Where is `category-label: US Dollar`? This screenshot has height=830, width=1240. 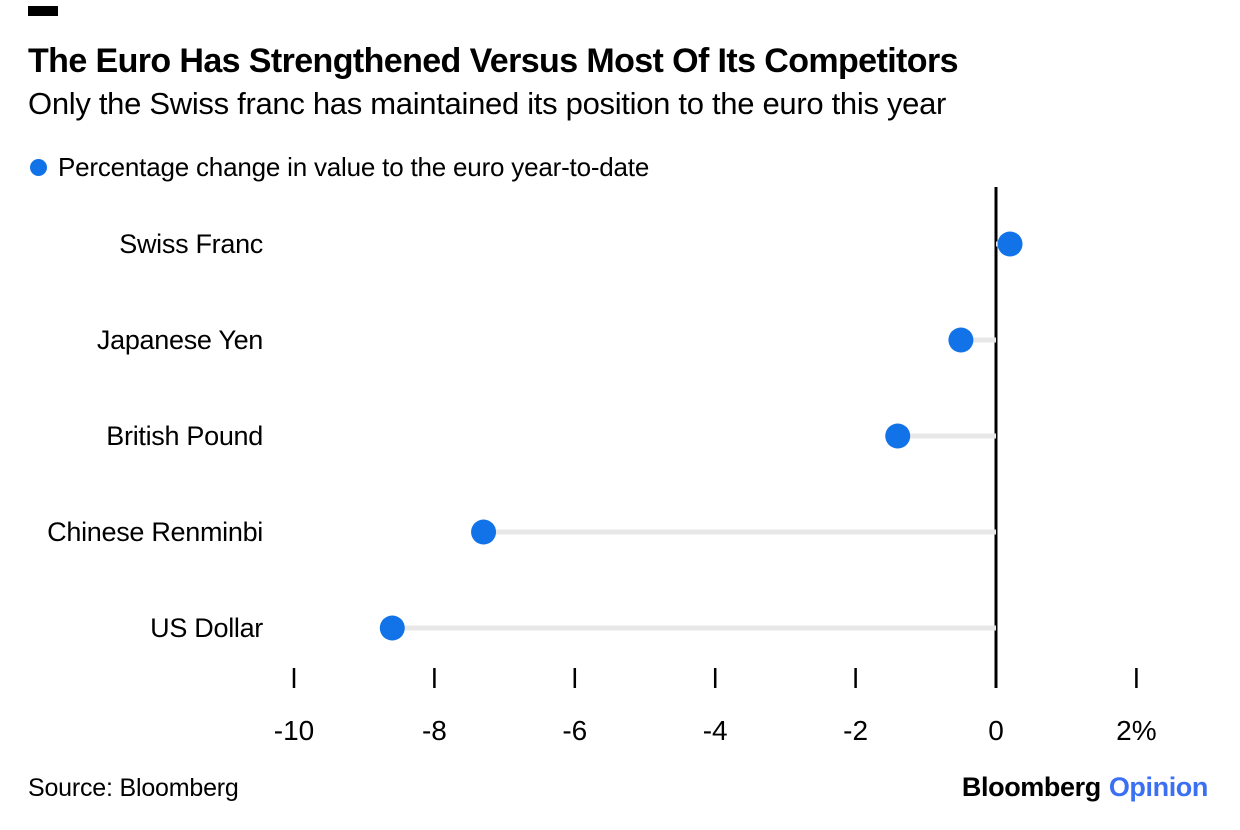 category-label: US Dollar is located at coordinates (206, 628).